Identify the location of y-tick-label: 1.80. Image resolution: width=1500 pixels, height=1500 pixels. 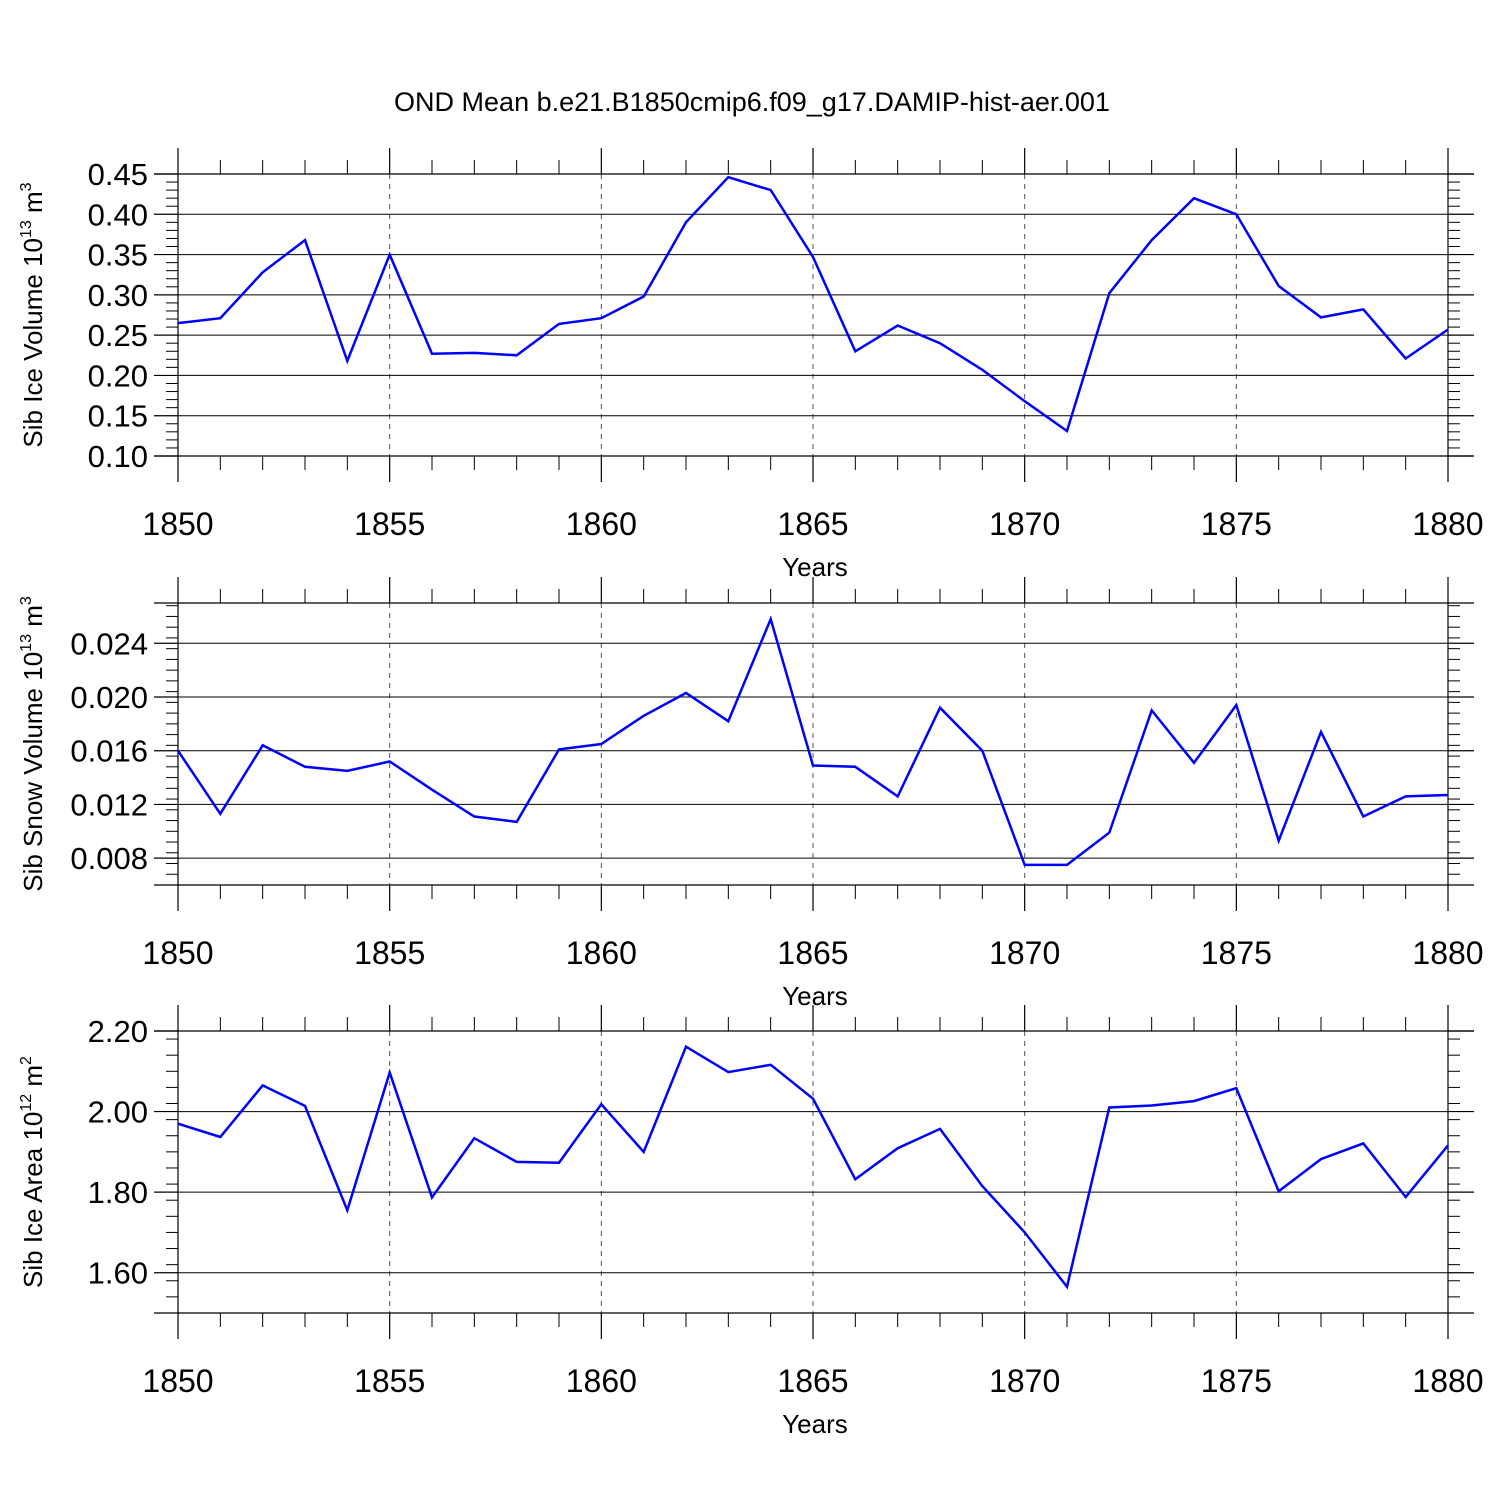
(118, 1192).